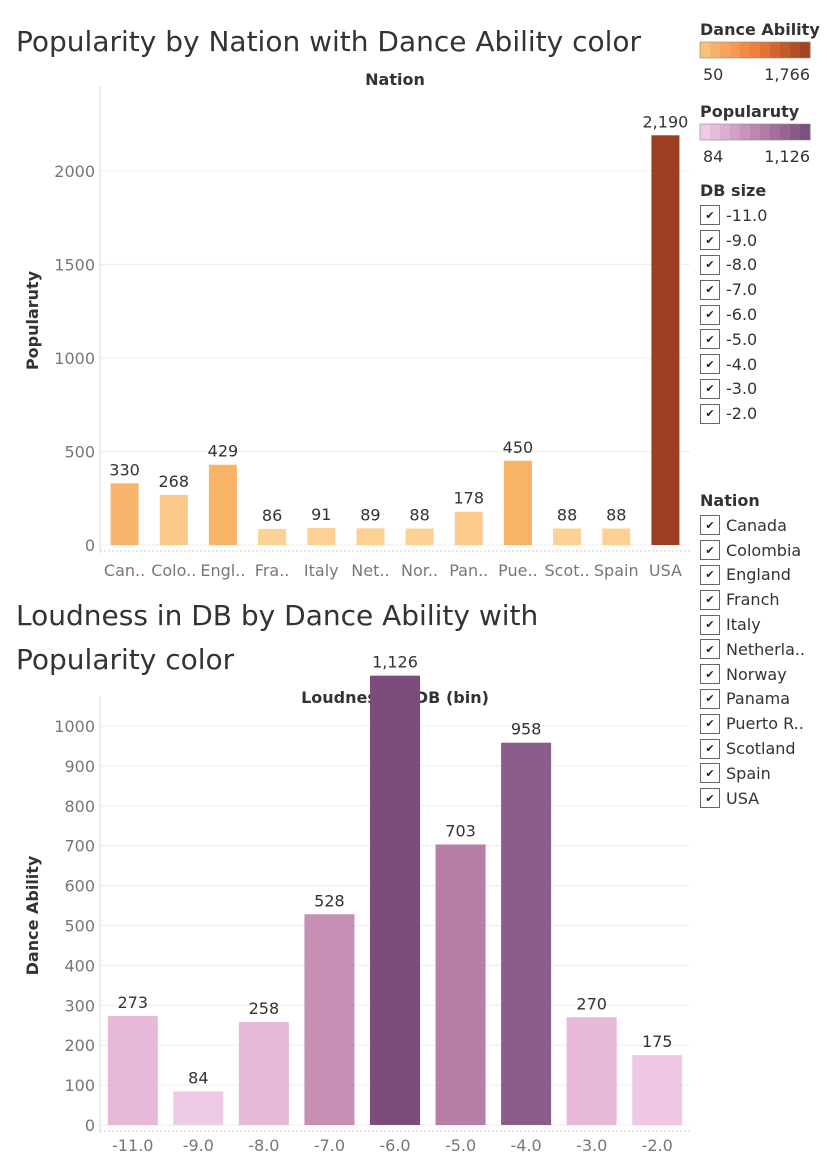 The height and width of the screenshot is (1169, 827). I want to click on nation-filter-label: Norway, so click(756, 674).